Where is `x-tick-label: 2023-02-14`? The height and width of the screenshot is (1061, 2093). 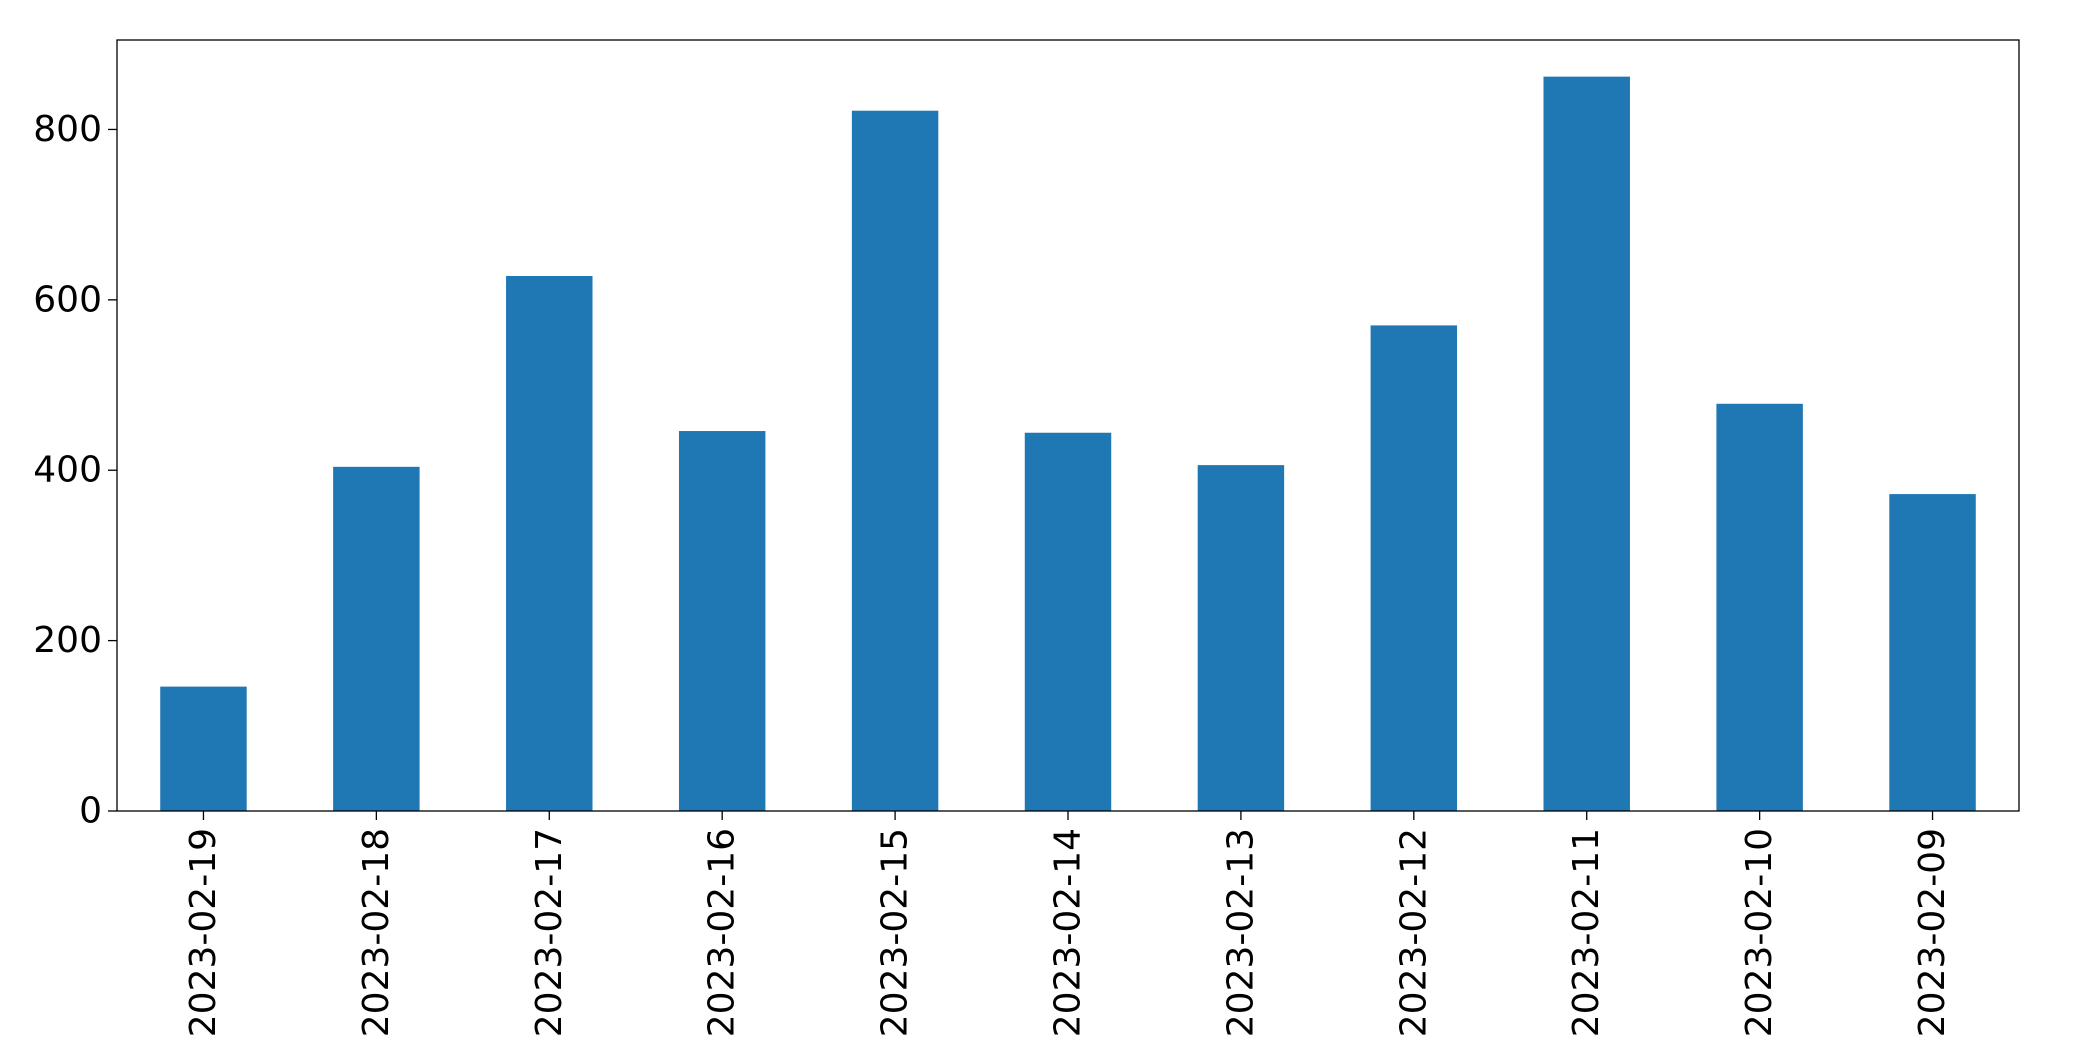
x-tick-label: 2023-02-14 is located at coordinates (1068, 932).